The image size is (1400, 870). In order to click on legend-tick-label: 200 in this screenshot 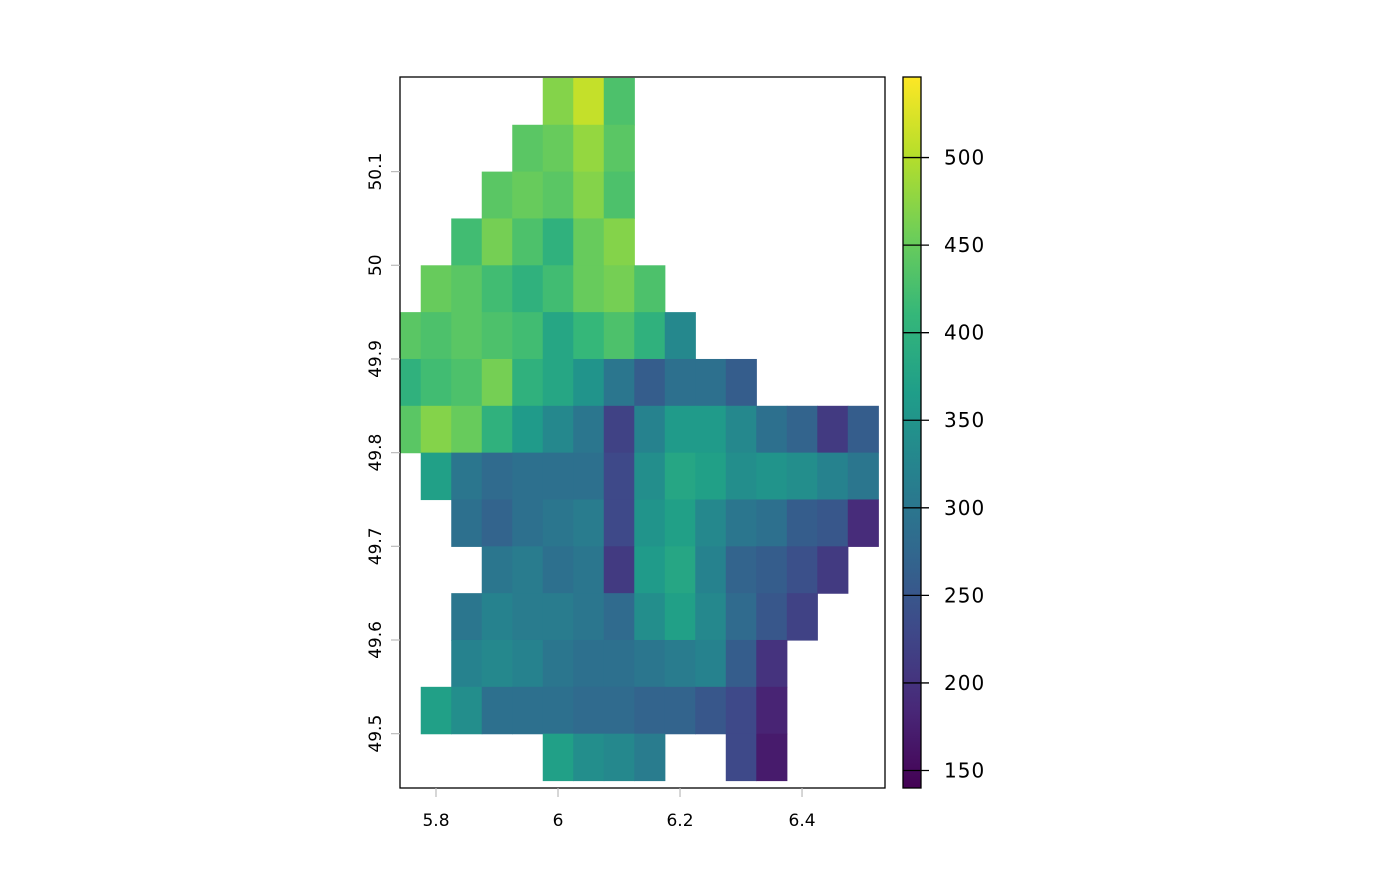, I will do `click(964, 683)`.